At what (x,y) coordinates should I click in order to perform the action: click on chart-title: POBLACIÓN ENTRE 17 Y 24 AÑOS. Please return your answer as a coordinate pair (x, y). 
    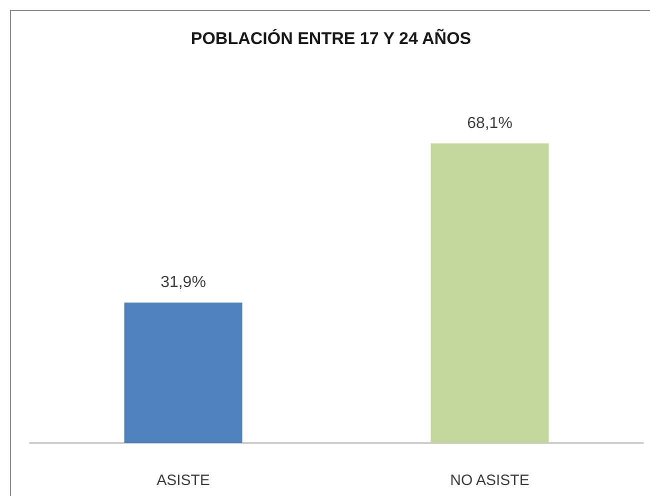
    Looking at the image, I should click on (331, 38).